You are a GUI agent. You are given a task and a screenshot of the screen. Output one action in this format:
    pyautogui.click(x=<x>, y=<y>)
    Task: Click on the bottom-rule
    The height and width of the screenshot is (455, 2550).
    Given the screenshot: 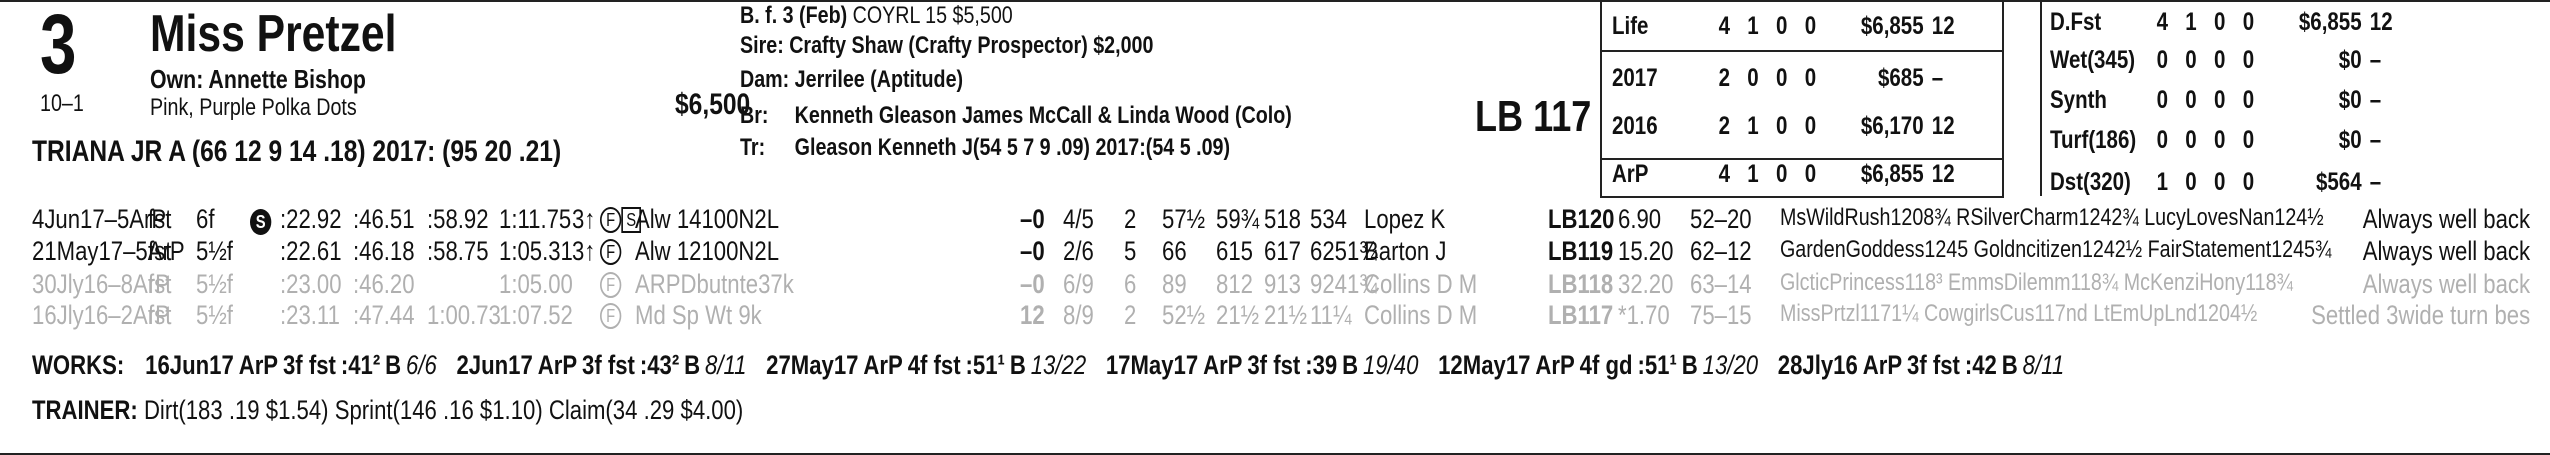 What is the action you would take?
    pyautogui.click(x=1275, y=454)
    